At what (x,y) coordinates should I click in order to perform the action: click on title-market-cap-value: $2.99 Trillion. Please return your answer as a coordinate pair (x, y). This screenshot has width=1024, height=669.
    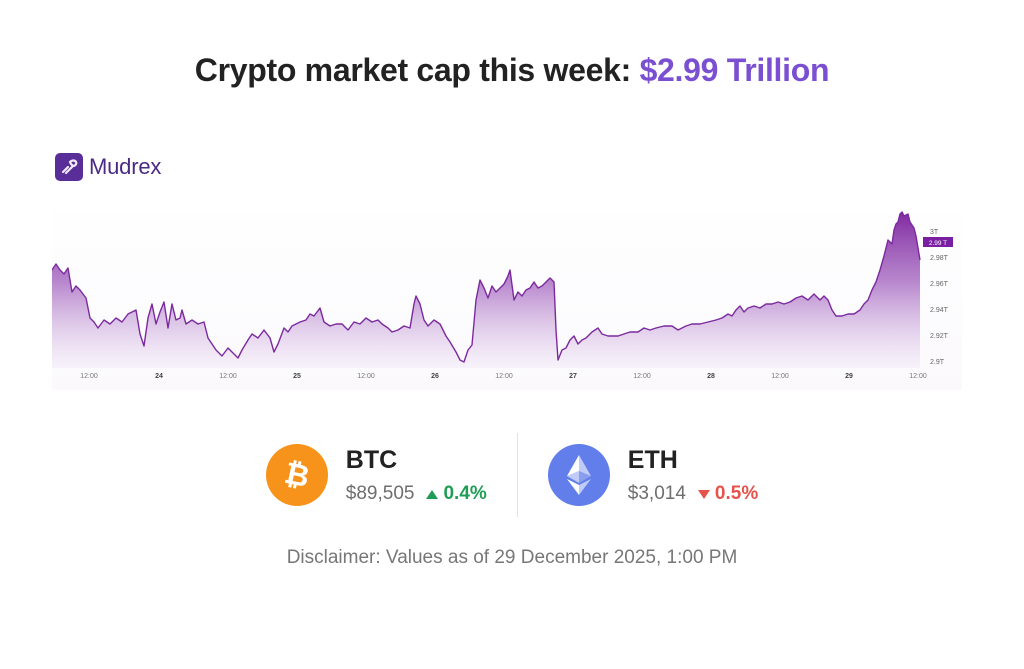
    Looking at the image, I should click on (734, 70).